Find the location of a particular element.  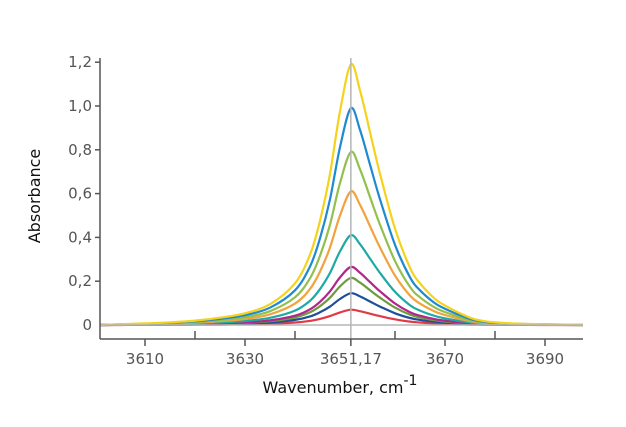

y-axis-title: Absorbance is located at coordinates (34, 196).